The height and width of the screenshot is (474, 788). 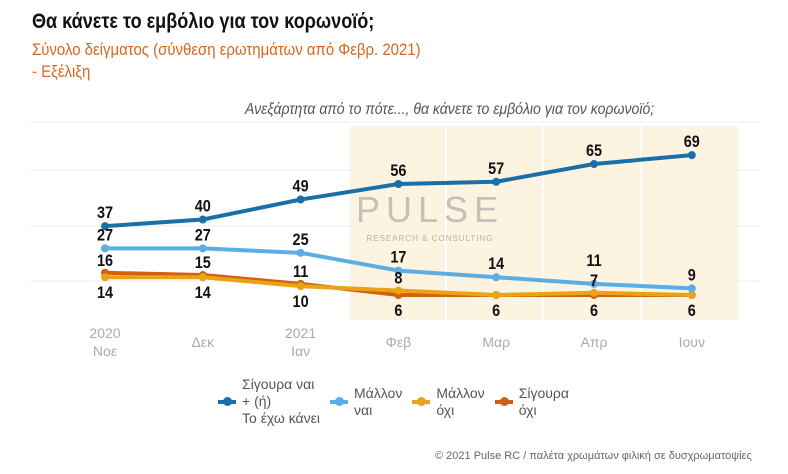 What do you see at coordinates (204, 342) in the screenshot?
I see `x-tick-label: Δεκ` at bounding box center [204, 342].